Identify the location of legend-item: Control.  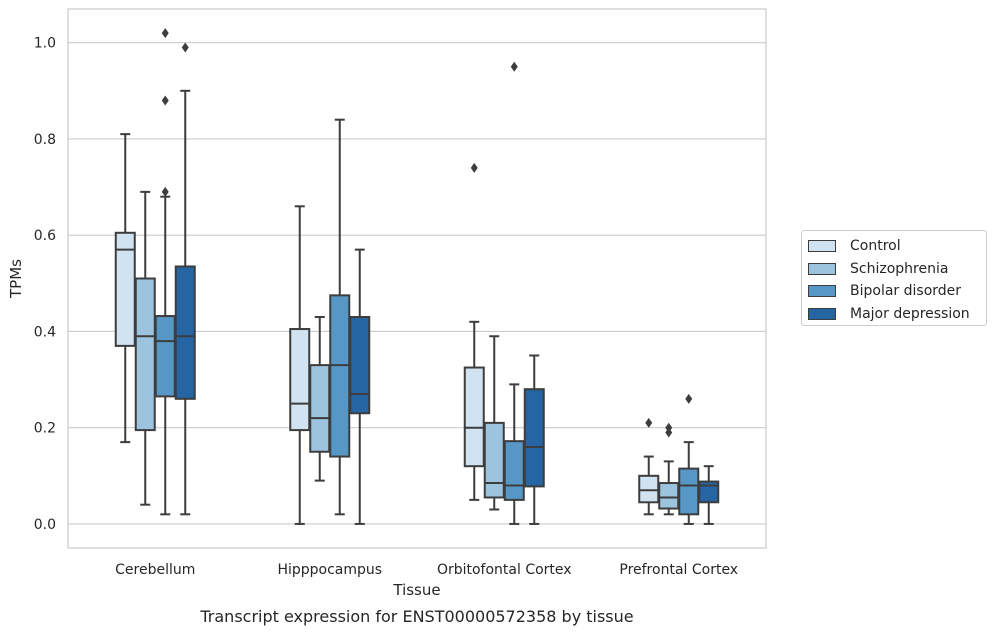
(894, 246).